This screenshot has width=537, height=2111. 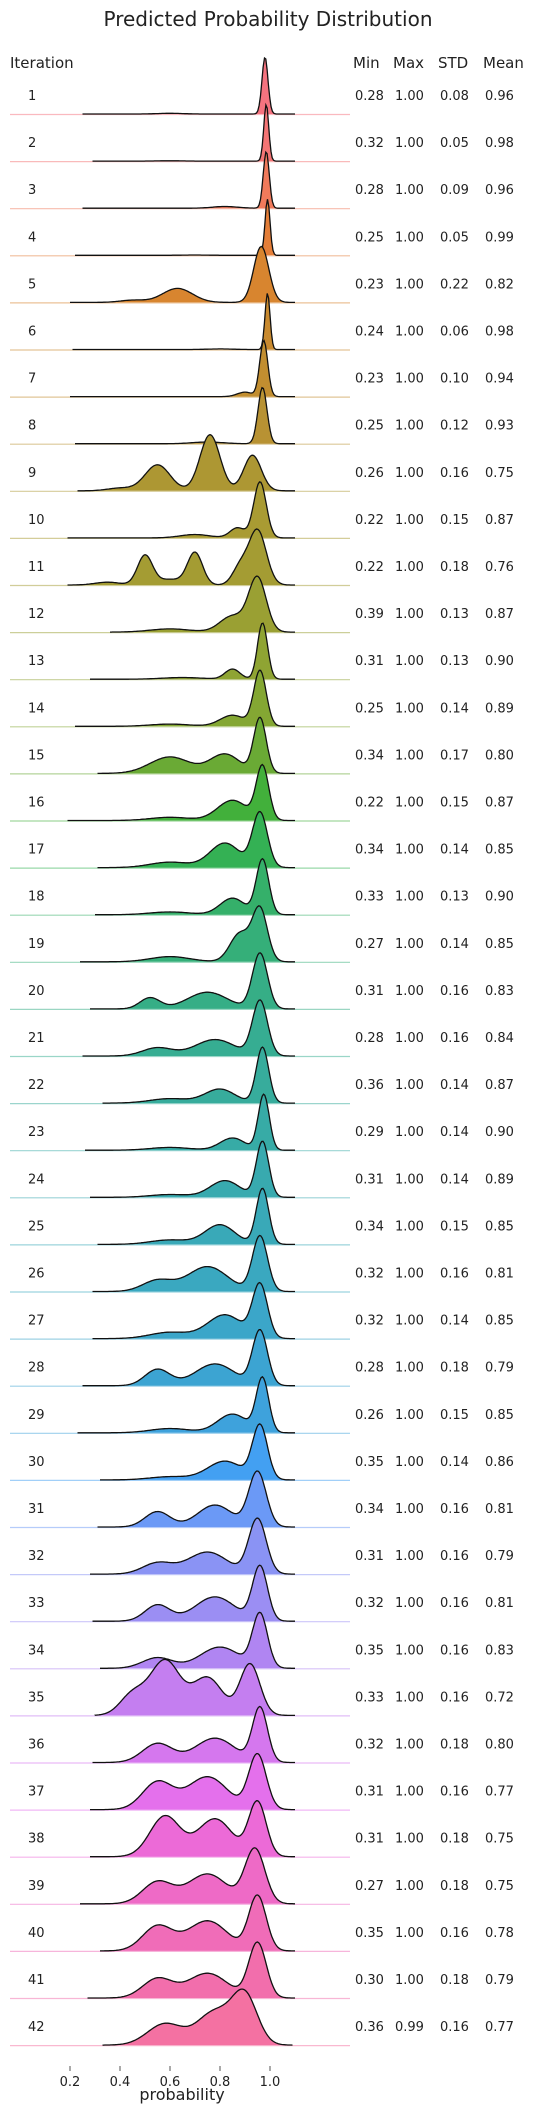 I want to click on mean-value: 0.93, so click(x=499, y=426).